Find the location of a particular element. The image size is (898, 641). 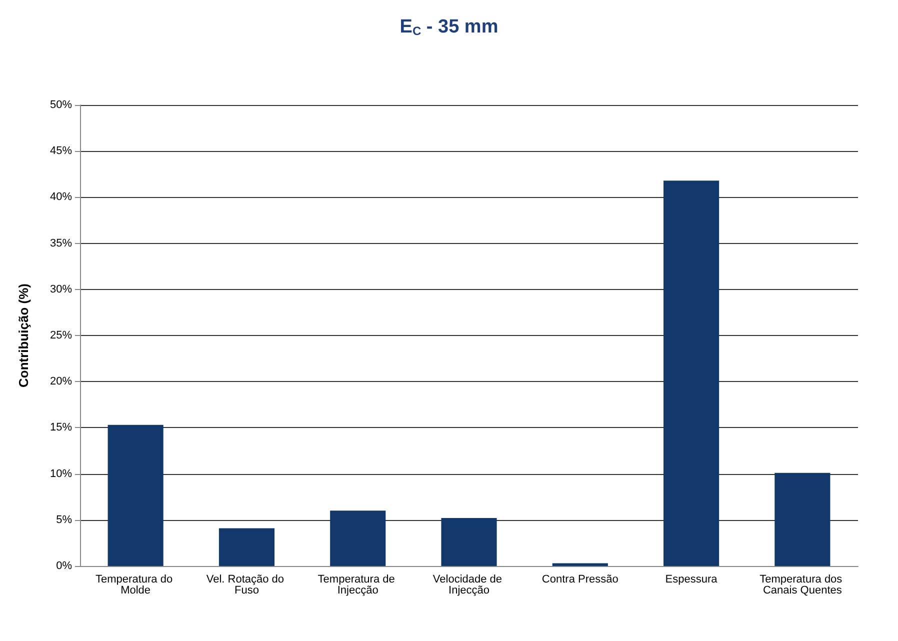

y-tick-label: 45% is located at coordinates (61, 151).